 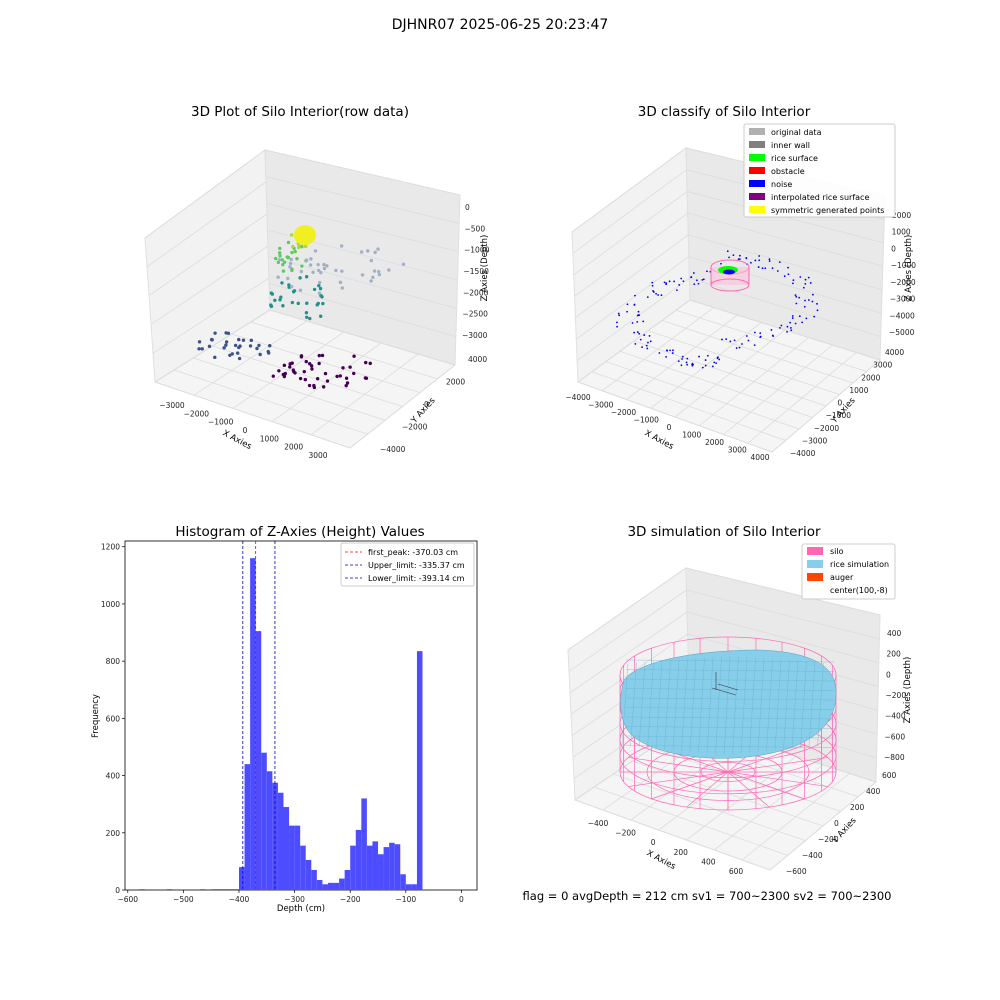 I want to click on histogram-y-ticks: 0 200 400 600 800 1000 1200, so click(x=113, y=719).